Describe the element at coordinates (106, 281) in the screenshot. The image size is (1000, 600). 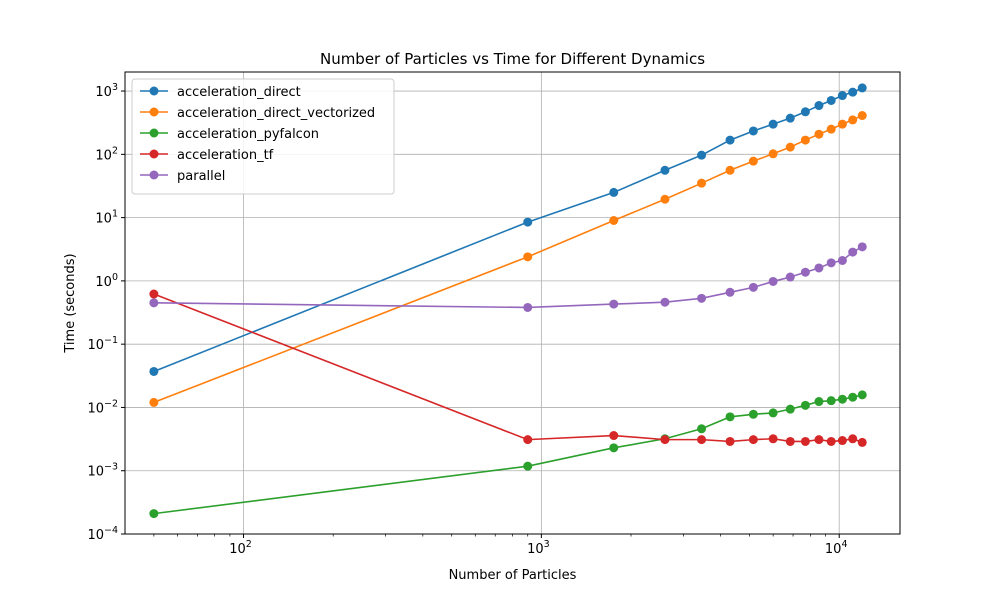
I see `y-tick-label: 10⁰` at that location.